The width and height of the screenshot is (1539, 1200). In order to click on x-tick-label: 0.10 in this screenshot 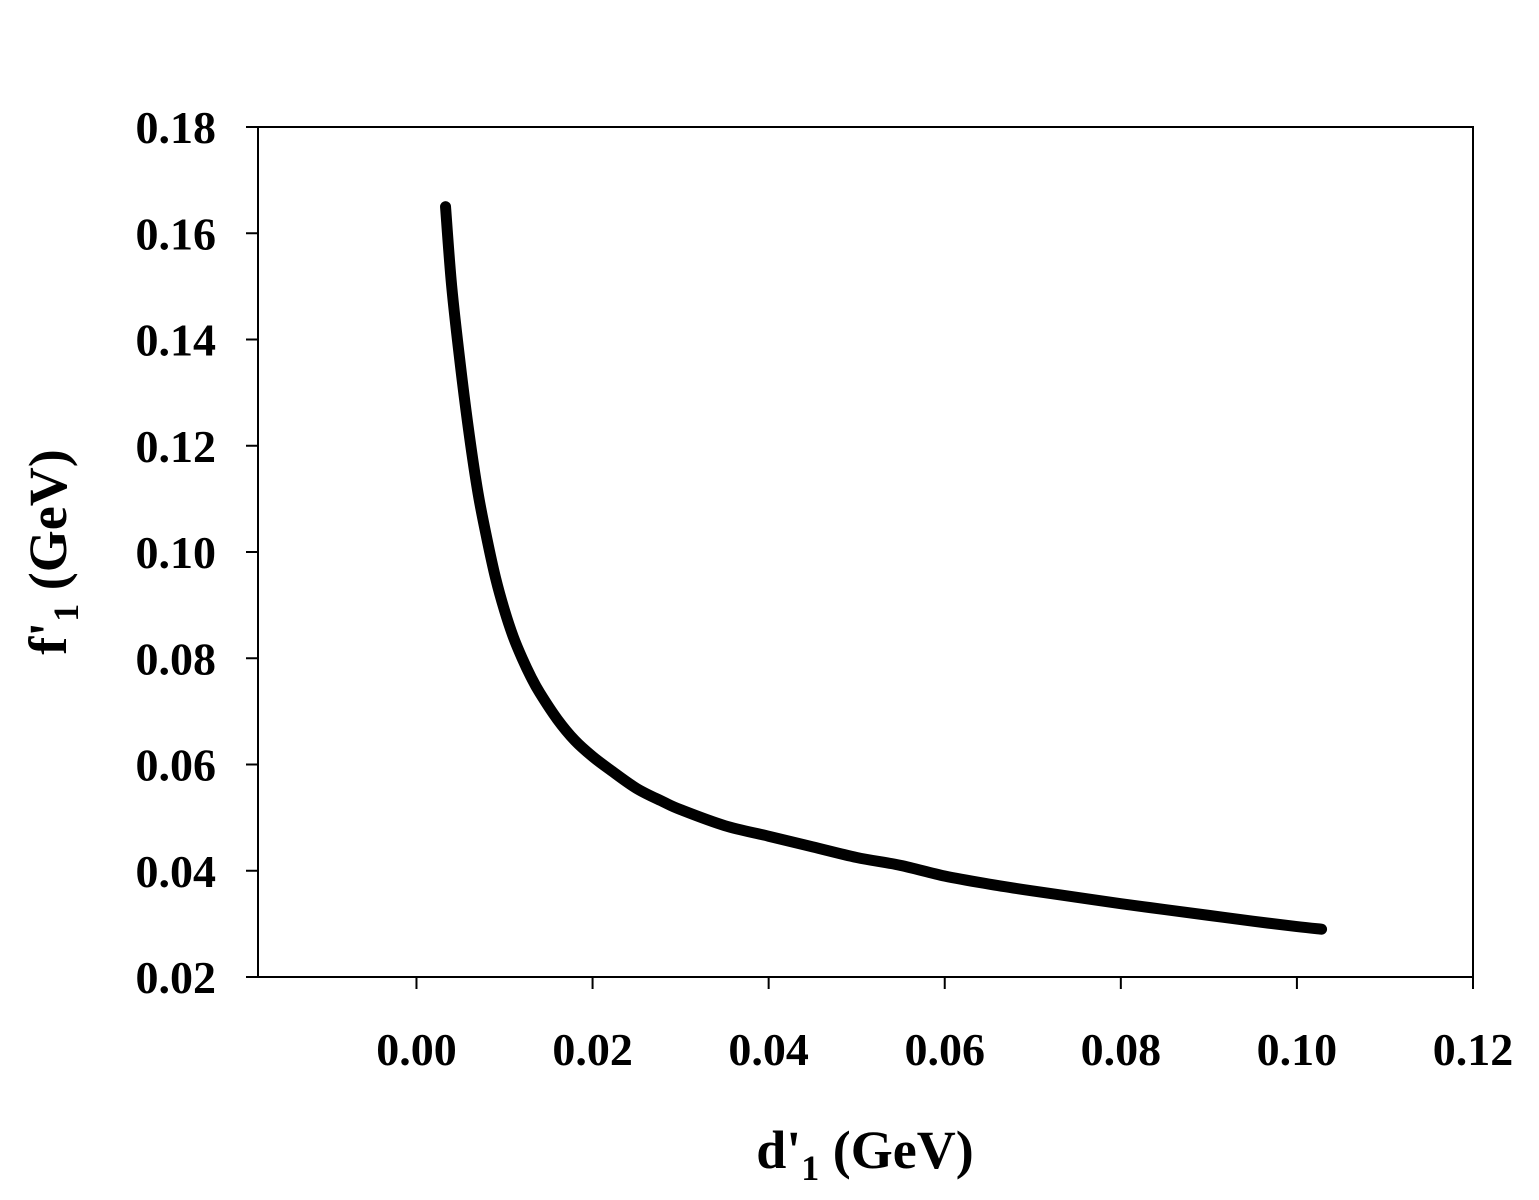, I will do `click(1297, 1049)`.